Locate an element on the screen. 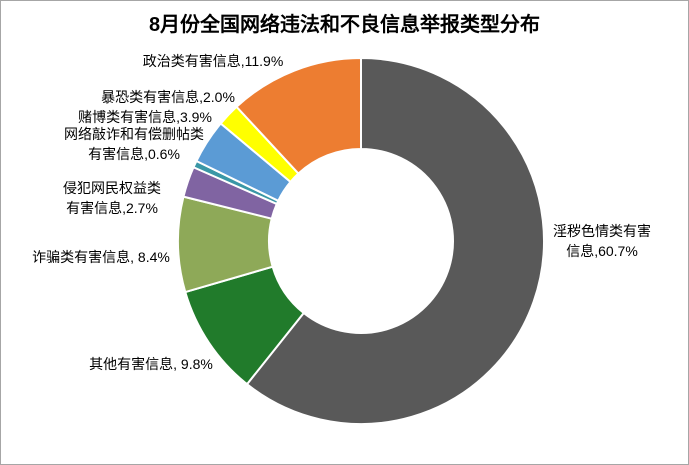 The height and width of the screenshot is (465, 689). data-label: 侵犯网民权益类 有害信息,2.7% is located at coordinates (112, 198).